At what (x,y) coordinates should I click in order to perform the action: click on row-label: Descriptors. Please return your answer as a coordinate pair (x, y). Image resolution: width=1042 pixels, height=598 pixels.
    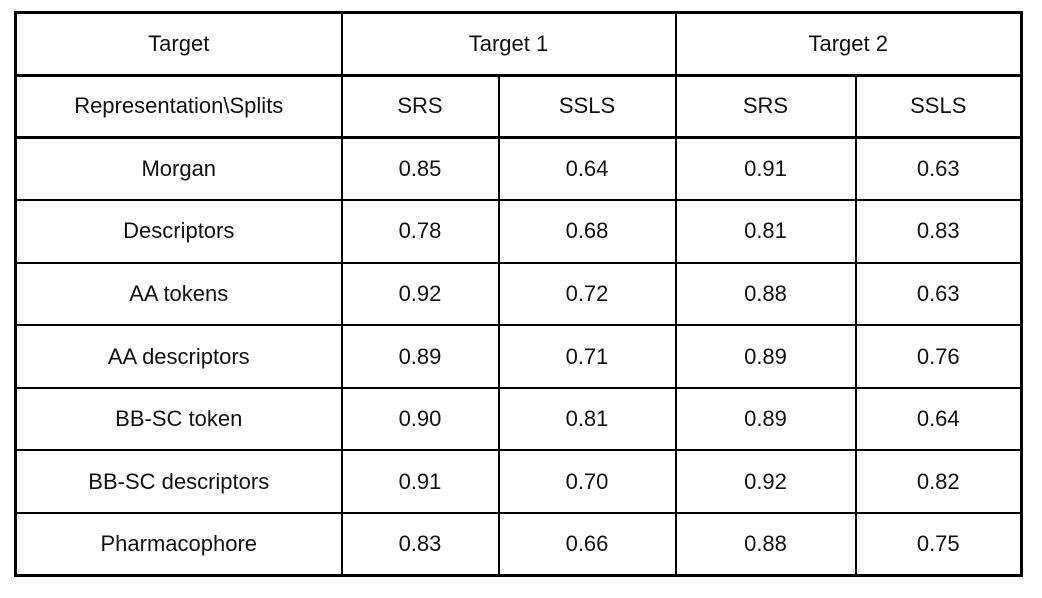
    Looking at the image, I should click on (178, 231).